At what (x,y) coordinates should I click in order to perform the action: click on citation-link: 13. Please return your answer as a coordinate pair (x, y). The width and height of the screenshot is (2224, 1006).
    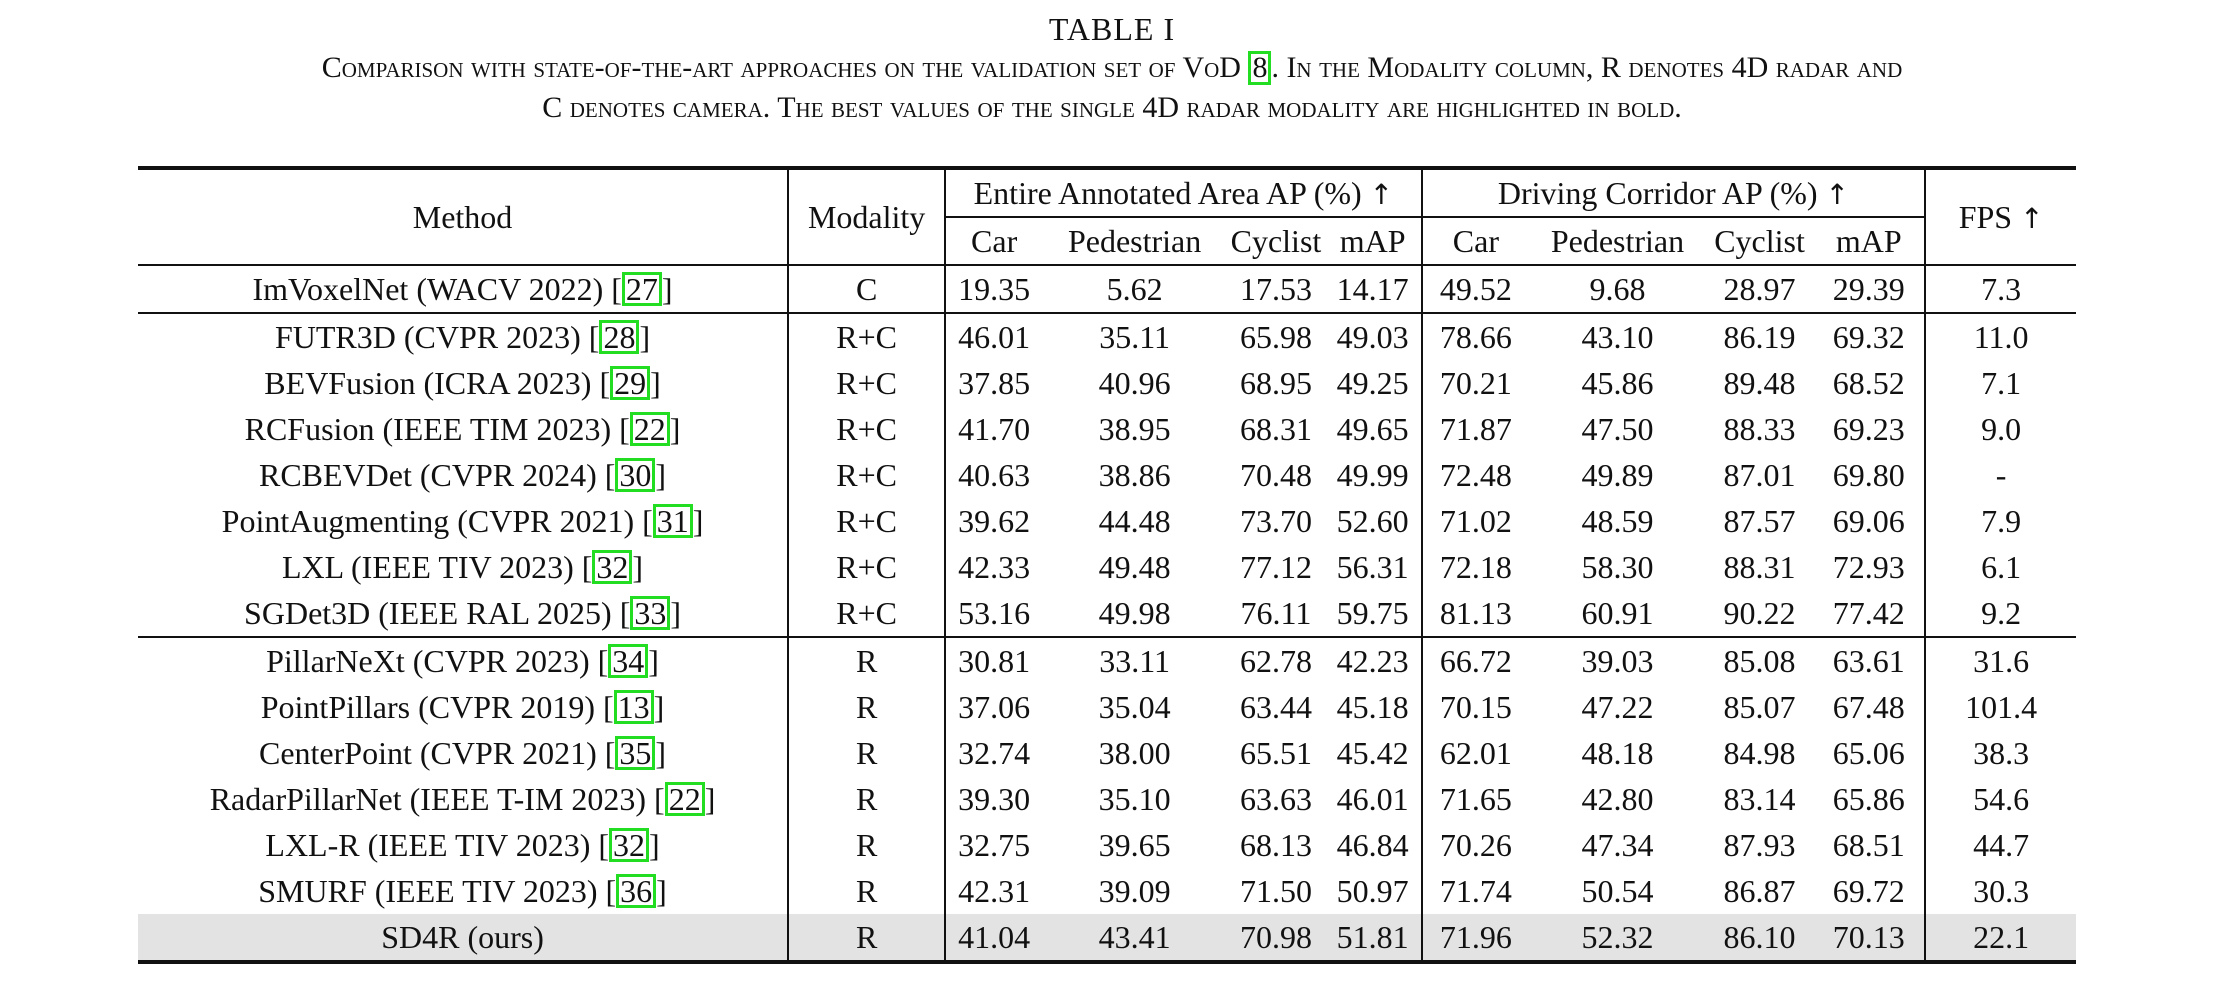
    Looking at the image, I should click on (633, 706).